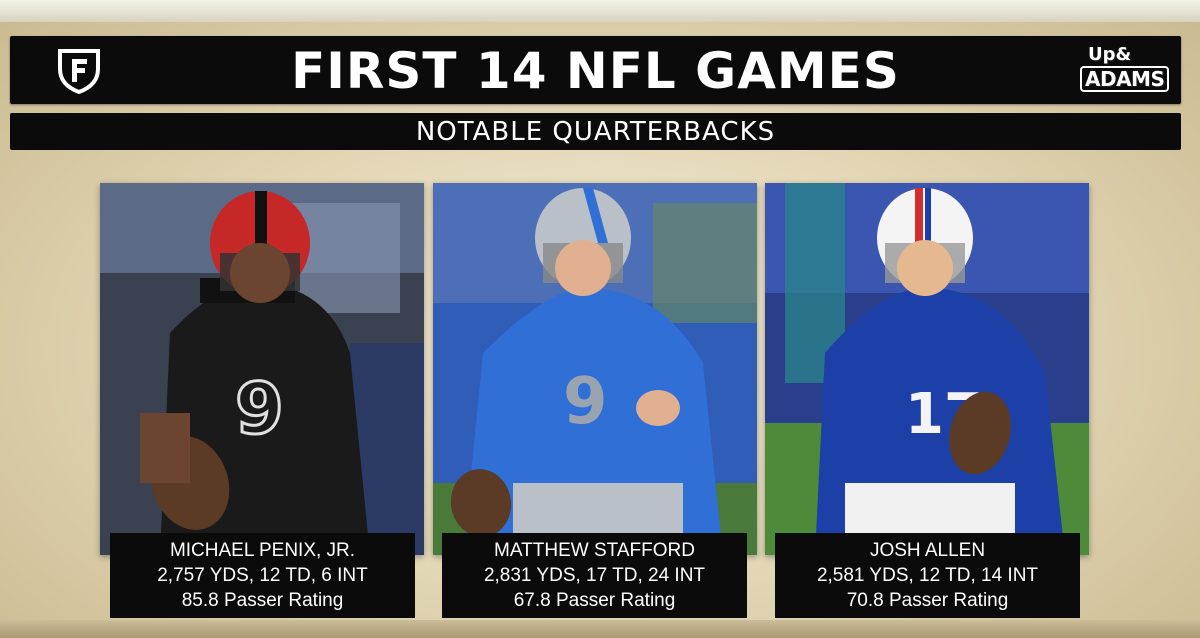  Describe the element at coordinates (262, 600) in the screenshot. I see `player-rating: 85.8 Passer Rating` at that location.